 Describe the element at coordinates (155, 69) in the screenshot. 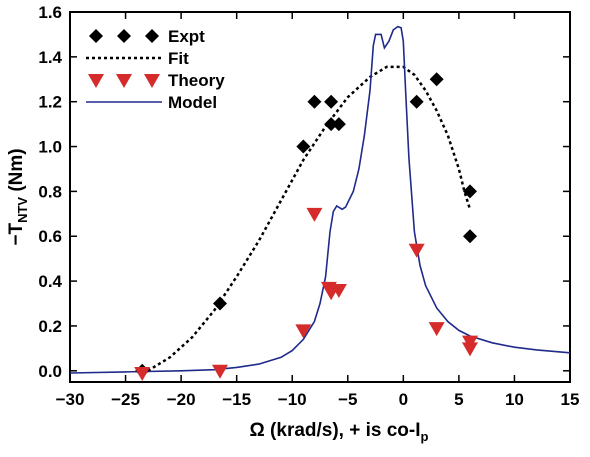

I see `legend: Expt Fit Theory Model` at that location.